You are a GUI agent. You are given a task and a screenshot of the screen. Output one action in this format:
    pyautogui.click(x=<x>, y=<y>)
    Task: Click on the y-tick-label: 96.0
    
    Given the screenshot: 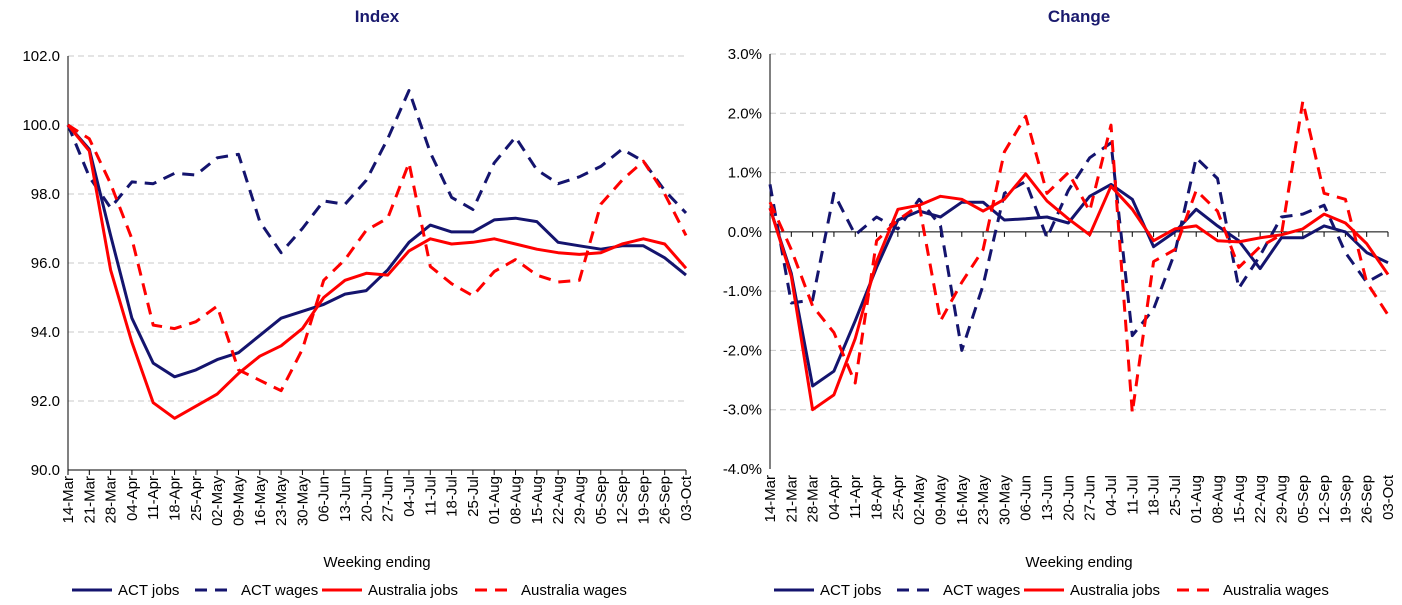 What is the action you would take?
    pyautogui.click(x=45, y=263)
    